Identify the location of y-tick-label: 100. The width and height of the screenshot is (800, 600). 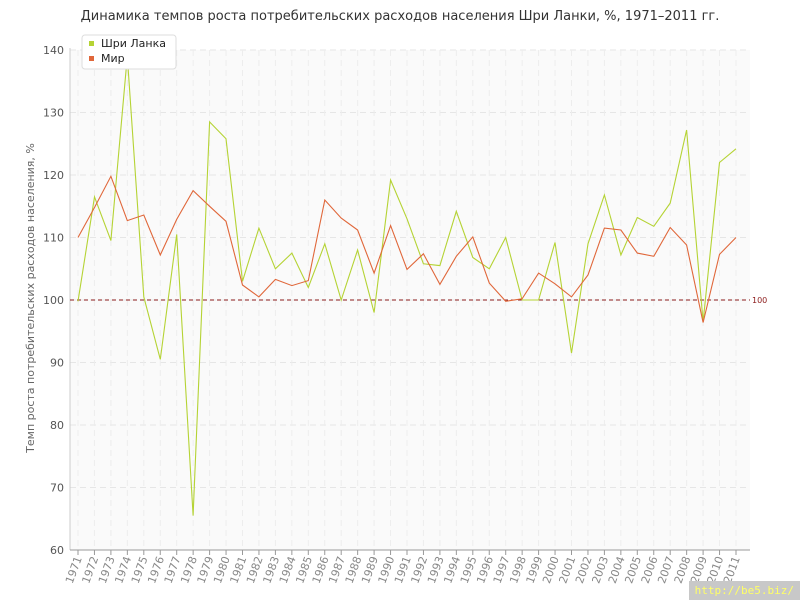
(53, 300).